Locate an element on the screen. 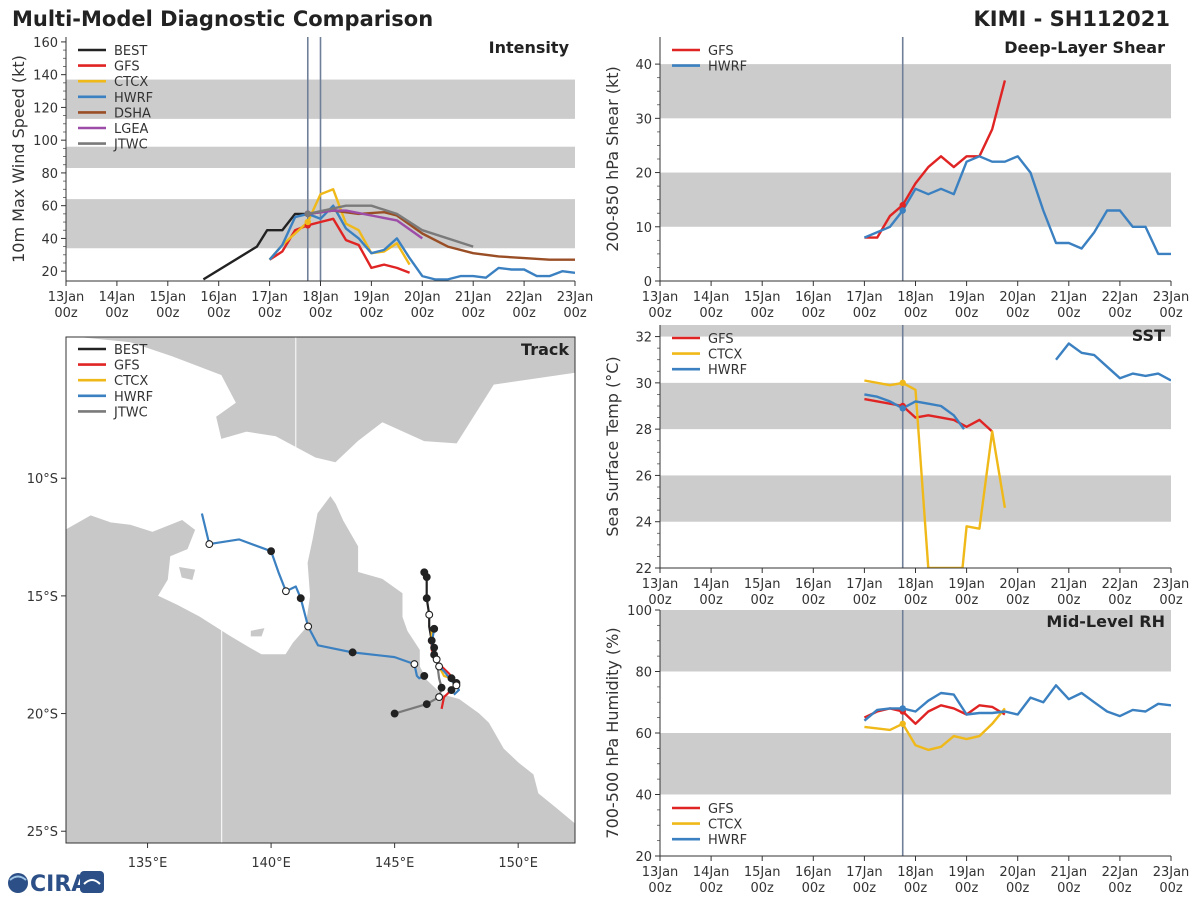 The width and height of the screenshot is (1200, 900). intensity-ylabel: 10m Max Wind Speed (kt) is located at coordinates (18, 159).